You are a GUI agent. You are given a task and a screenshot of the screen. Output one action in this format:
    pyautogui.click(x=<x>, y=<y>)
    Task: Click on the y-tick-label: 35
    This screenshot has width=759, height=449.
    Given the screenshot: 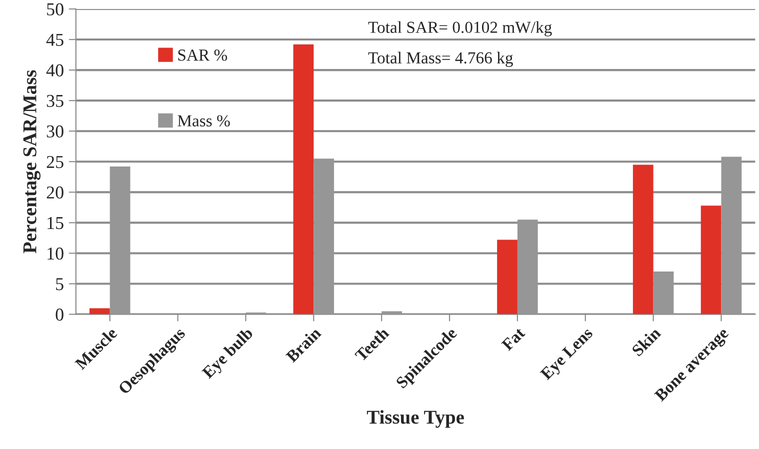 What is the action you would take?
    pyautogui.click(x=55, y=101)
    